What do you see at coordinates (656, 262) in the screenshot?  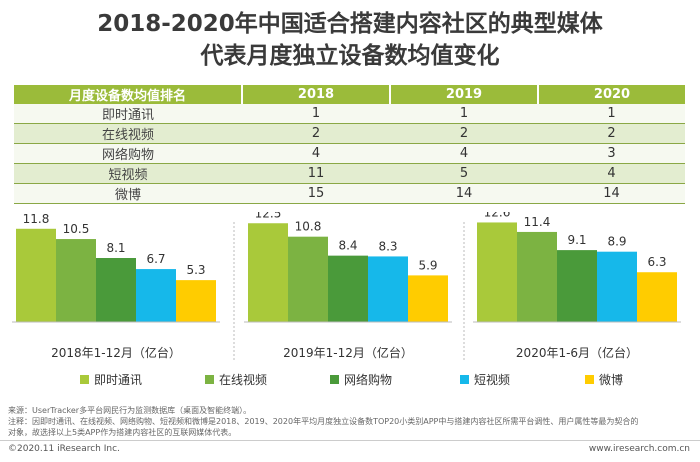 I see `data-label: 6.3` at bounding box center [656, 262].